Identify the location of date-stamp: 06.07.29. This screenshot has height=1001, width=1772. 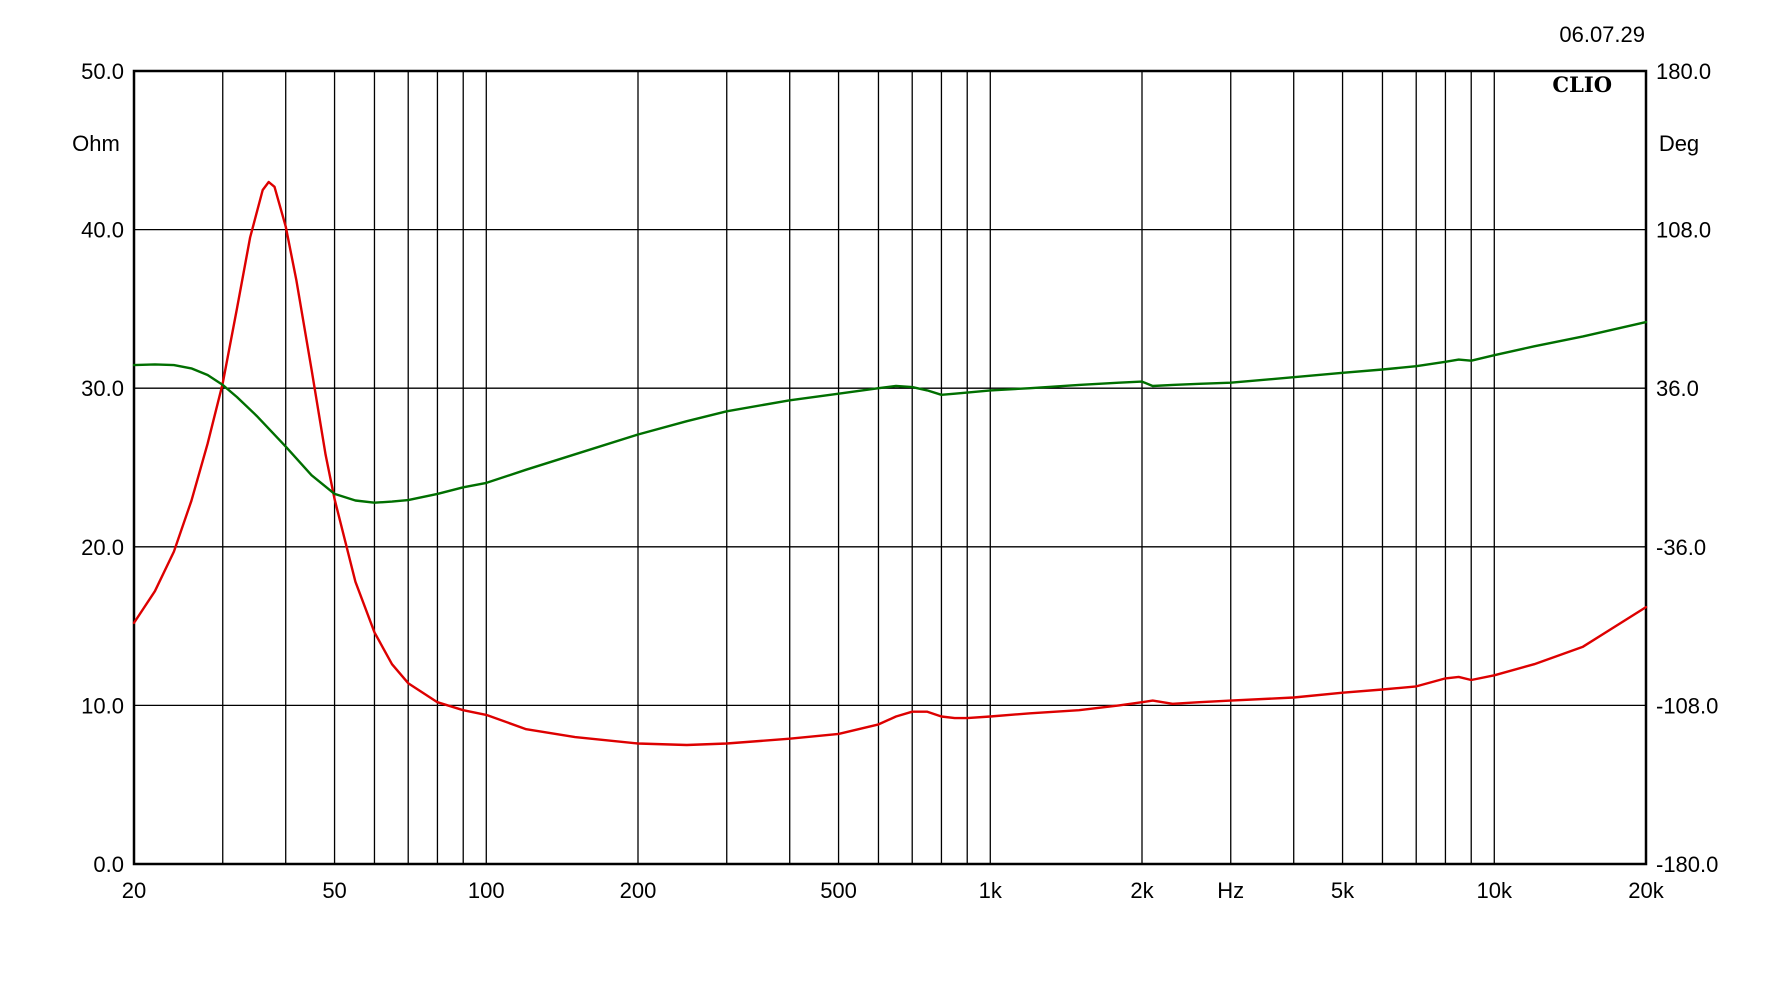
(1602, 34).